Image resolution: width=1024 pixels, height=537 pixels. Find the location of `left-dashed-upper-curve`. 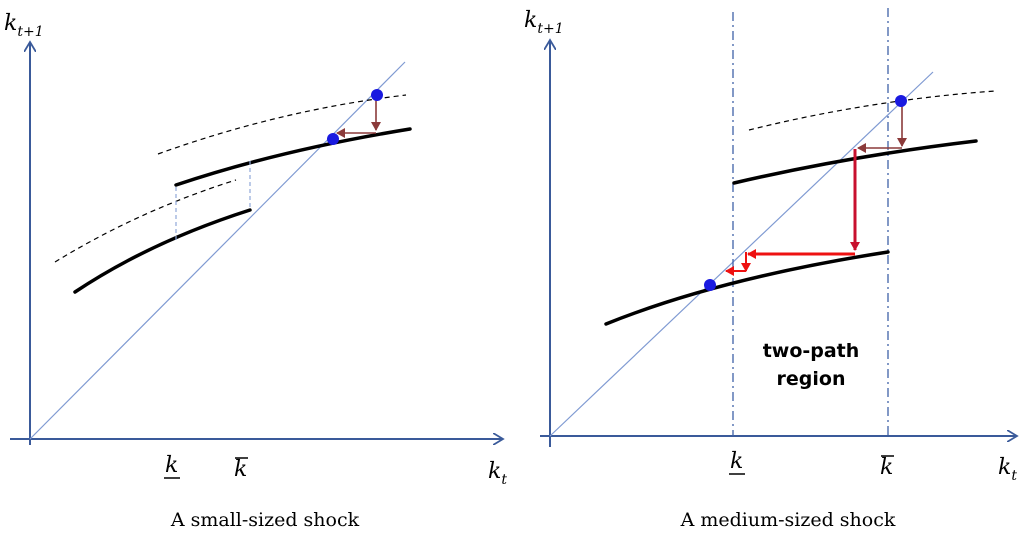

left-dashed-upper-curve is located at coordinates (282, 124).